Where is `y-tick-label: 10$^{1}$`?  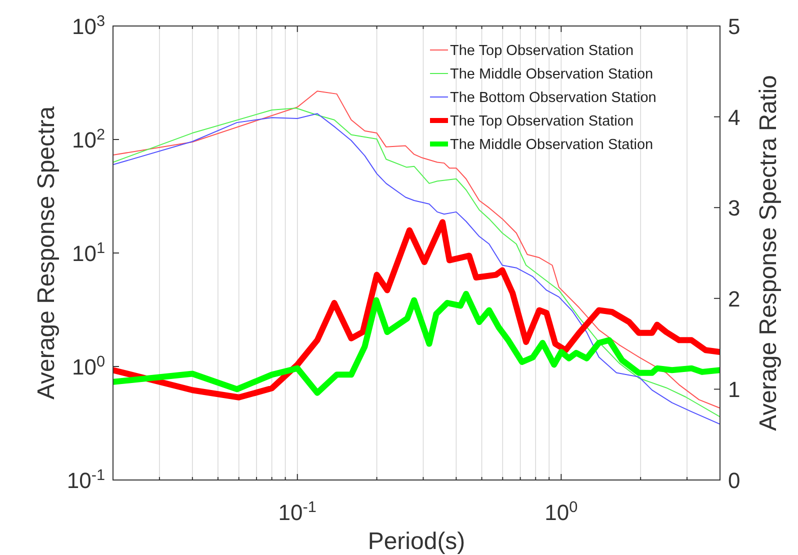
y-tick-label: 10$^{1}$ is located at coordinates (88, 253).